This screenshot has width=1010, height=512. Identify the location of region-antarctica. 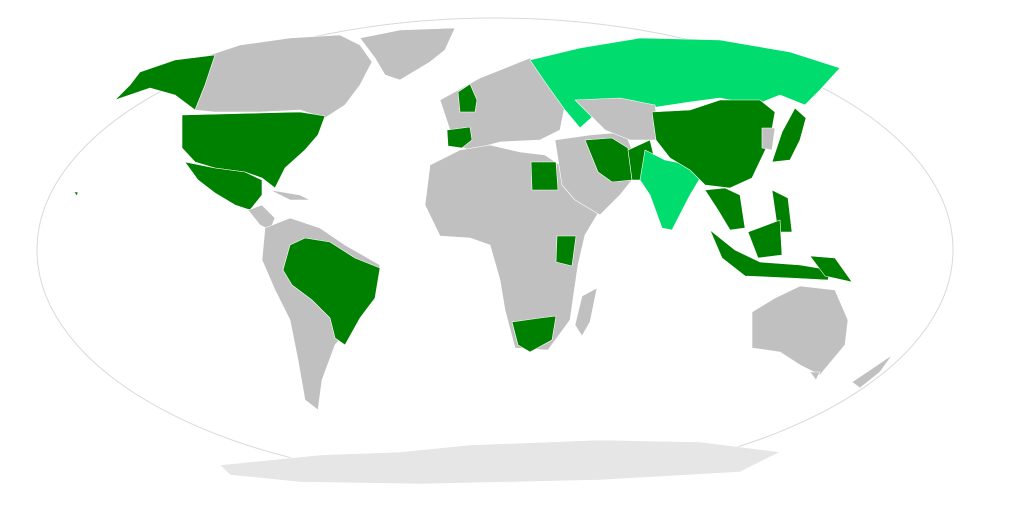
(500, 462).